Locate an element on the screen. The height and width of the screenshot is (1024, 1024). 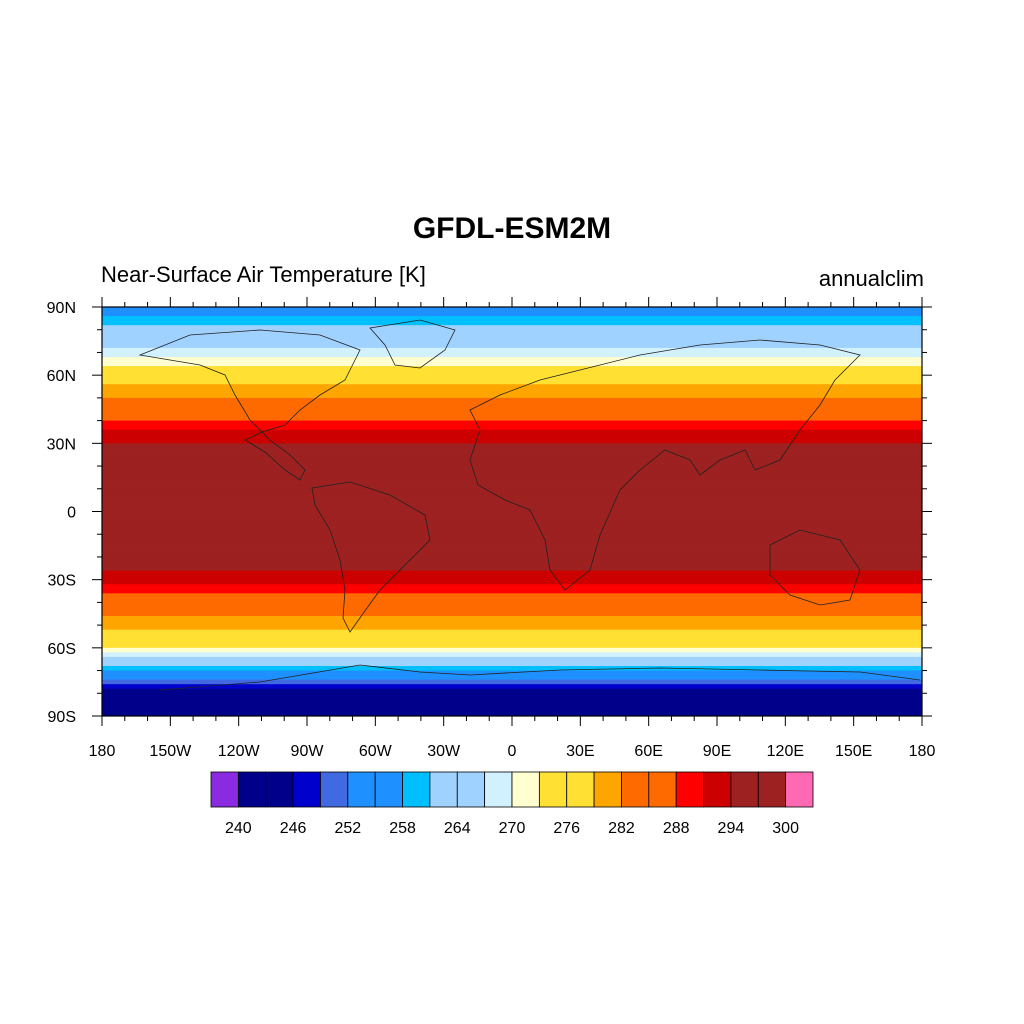
y-tick-label: 60S is located at coordinates (62, 649).